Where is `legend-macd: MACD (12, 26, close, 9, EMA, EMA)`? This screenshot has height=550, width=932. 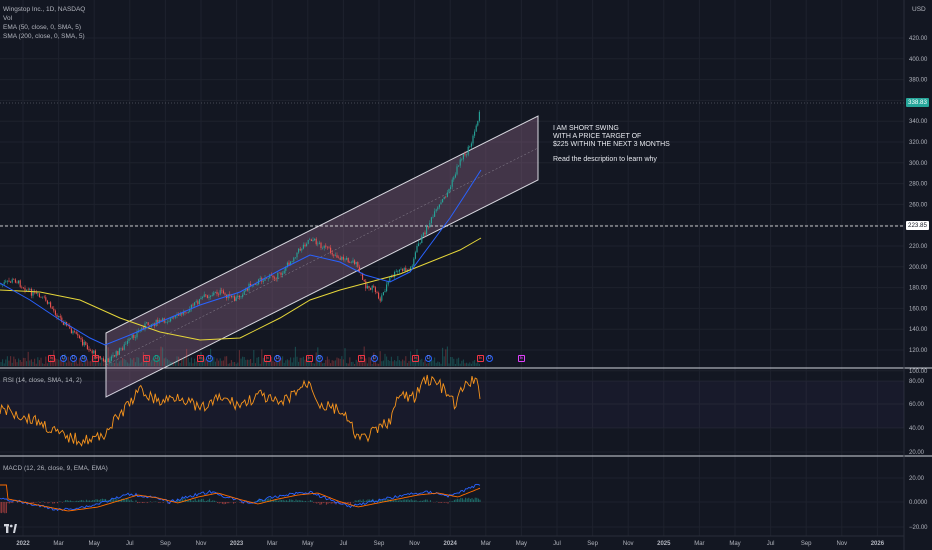 legend-macd: MACD (12, 26, close, 9, EMA, EMA) is located at coordinates (55, 468).